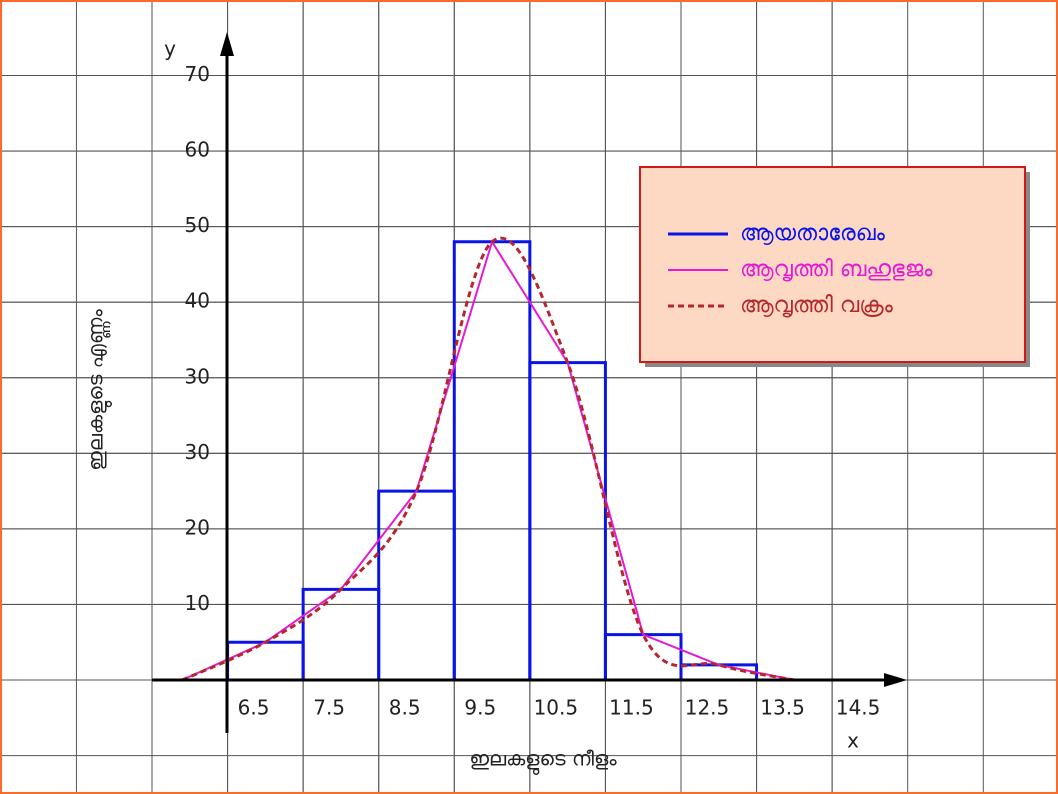 This screenshot has width=1058, height=794. Describe the element at coordinates (197, 225) in the screenshot. I see `y-tick-label: 50` at that location.